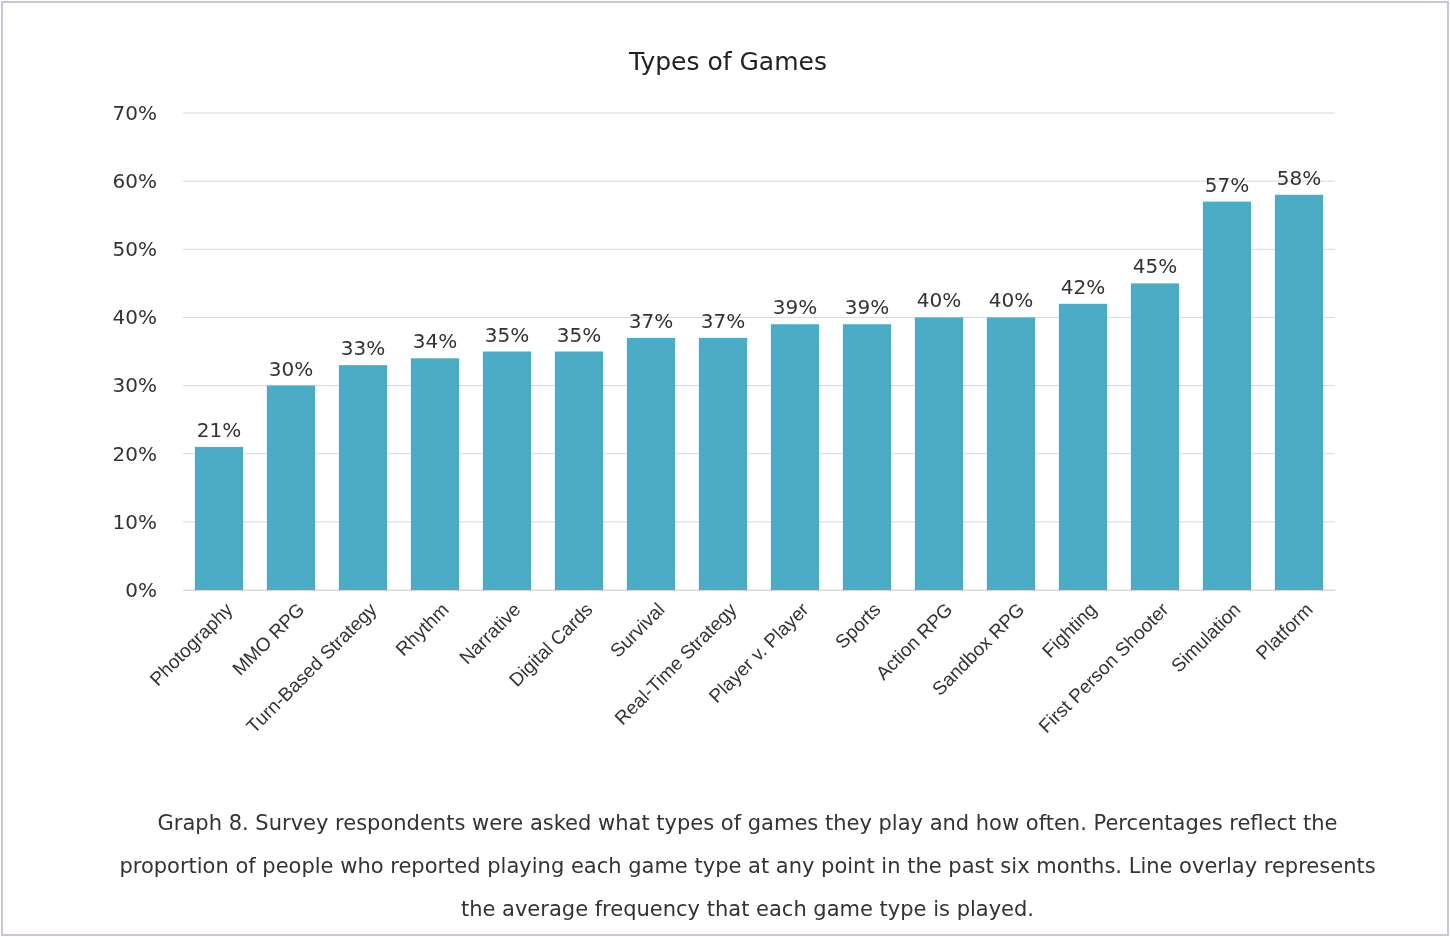 The image size is (1450, 937). What do you see at coordinates (1299, 177) in the screenshot?
I see `data-label: 58%` at bounding box center [1299, 177].